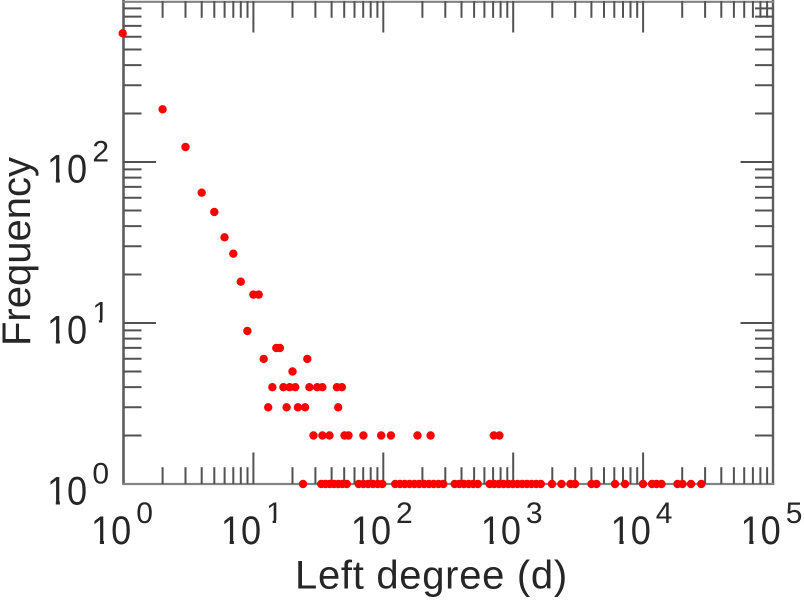 This screenshot has width=804, height=600. Describe the element at coordinates (19, 251) in the screenshot. I see `svg-text: Frequency` at that location.